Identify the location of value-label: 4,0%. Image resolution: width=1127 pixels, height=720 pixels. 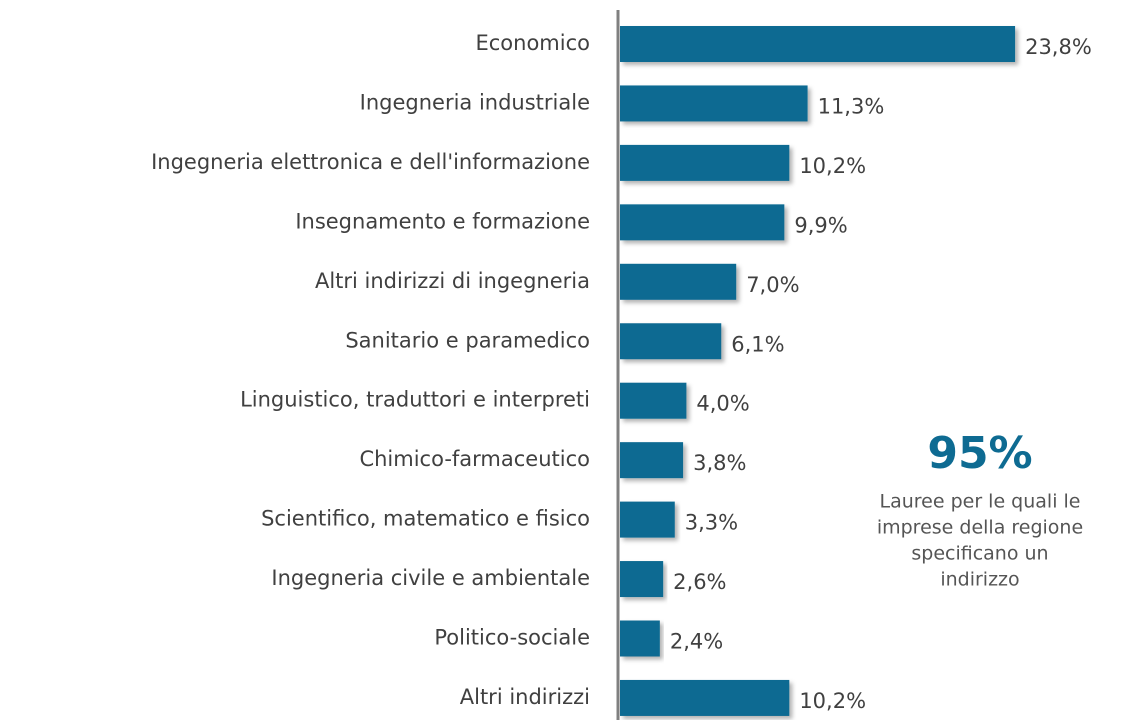
(722, 404).